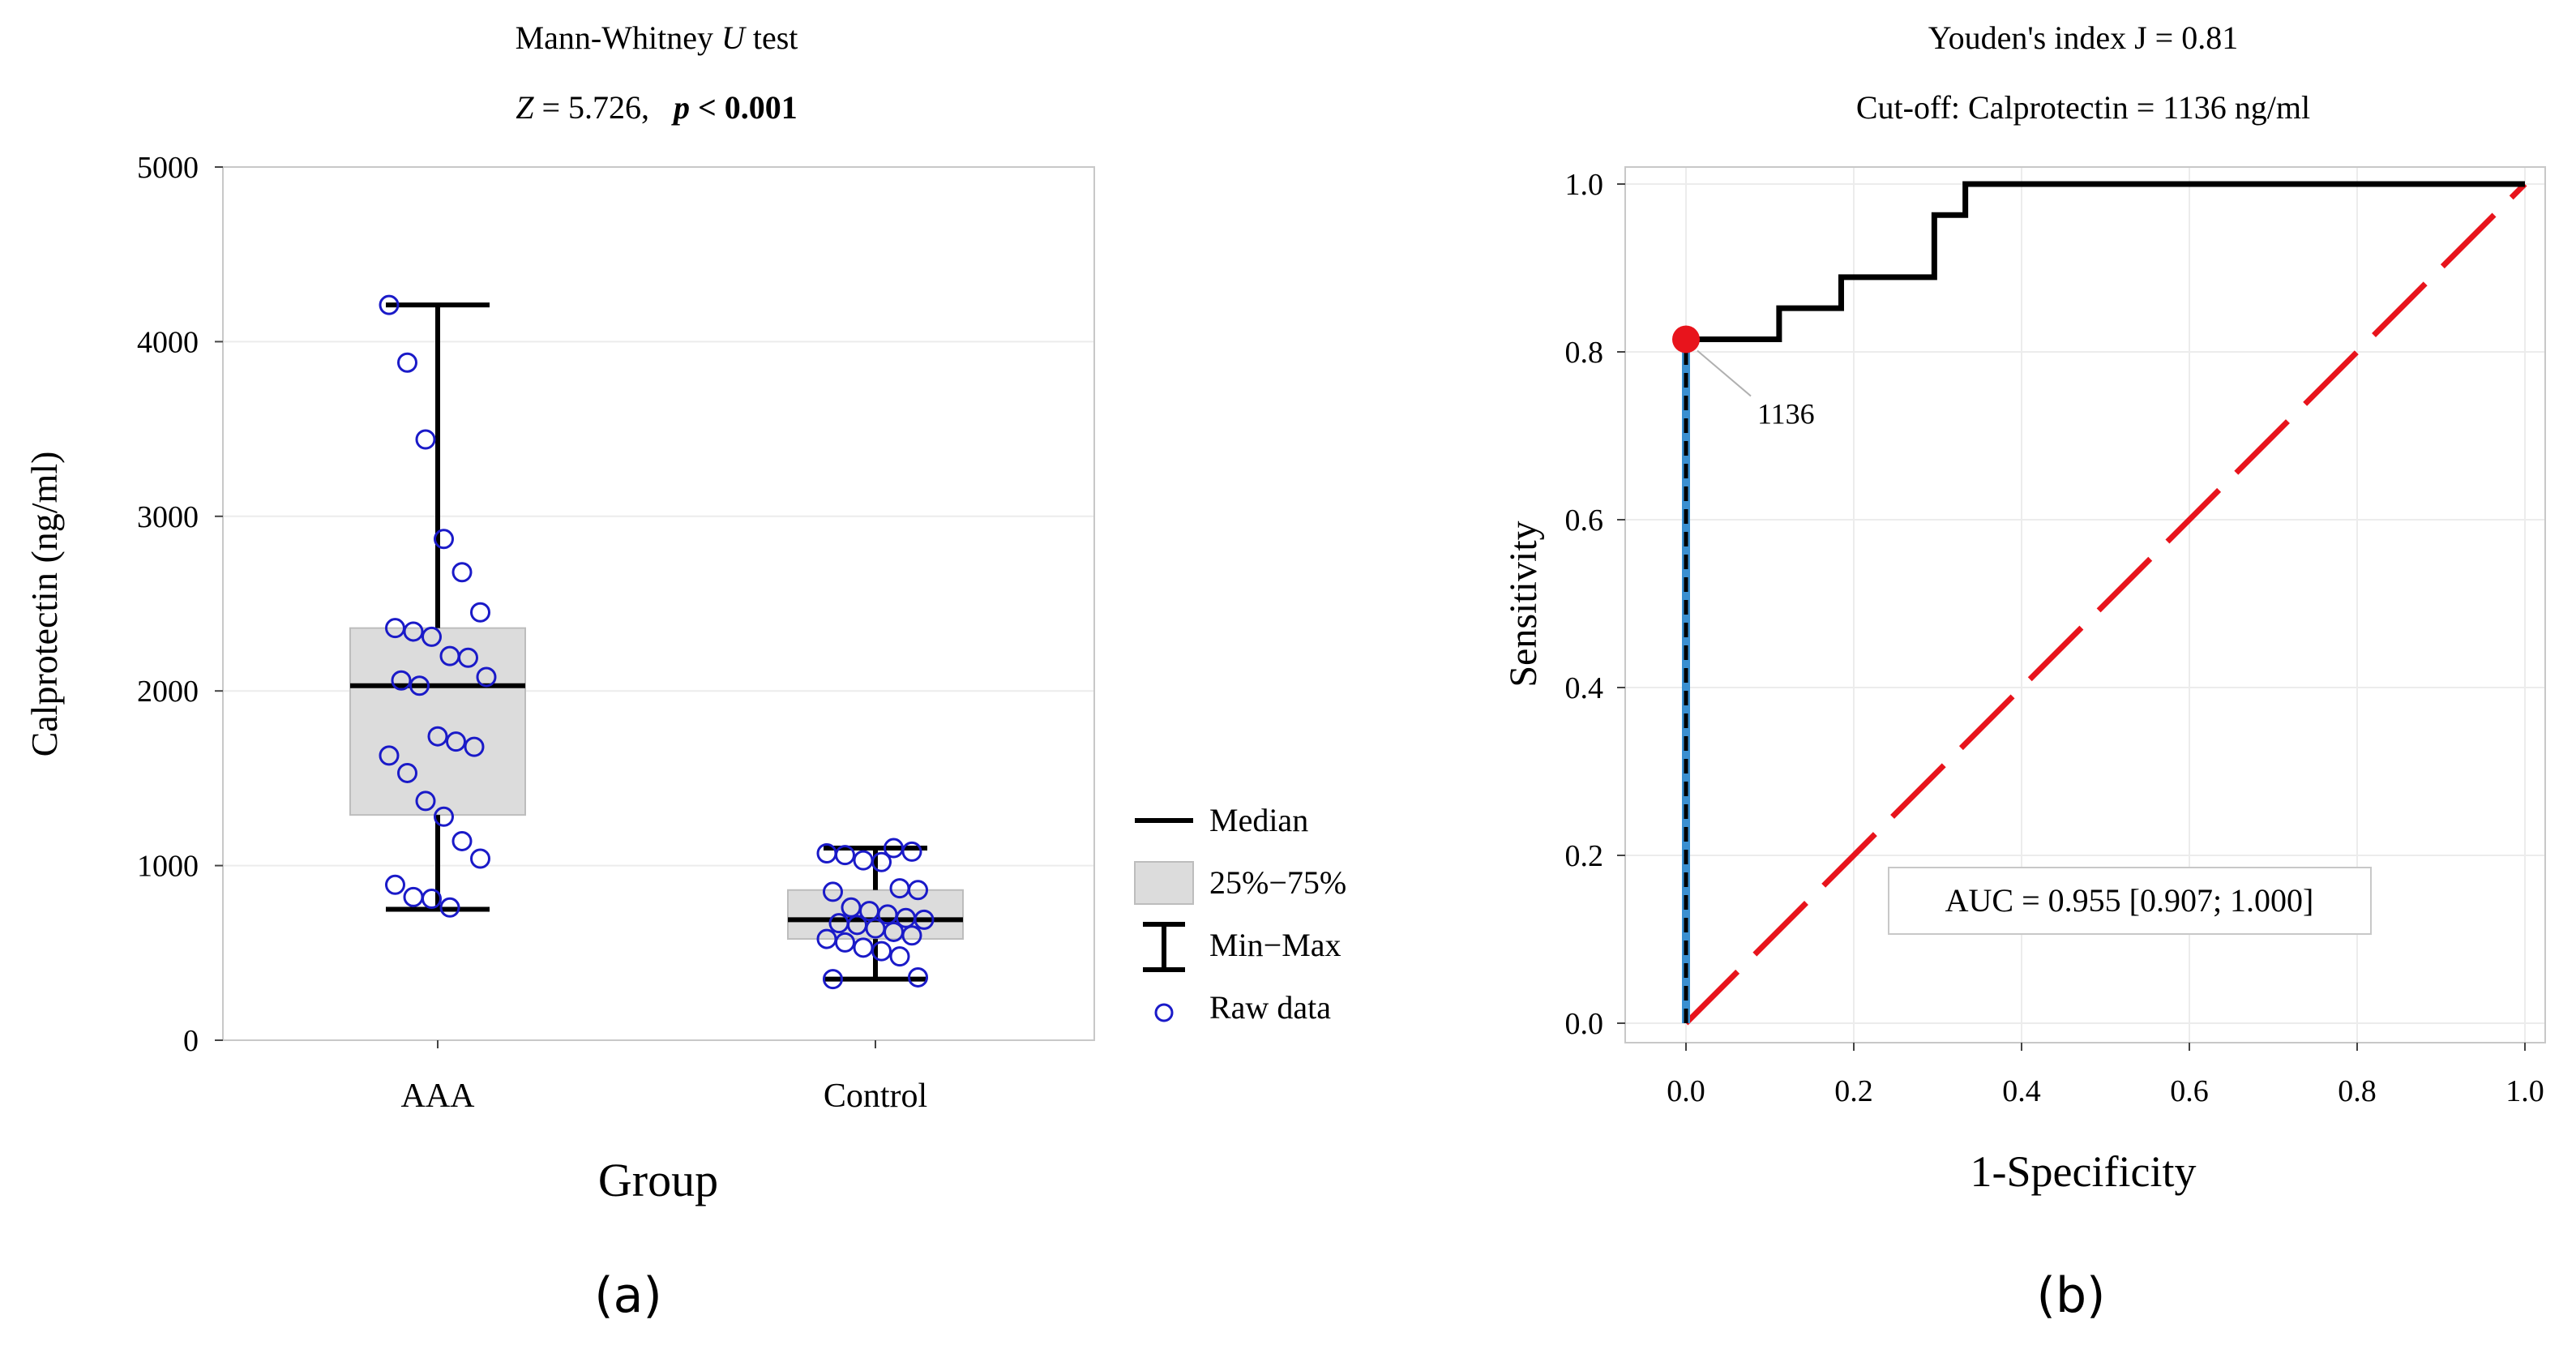 Image resolution: width=2576 pixels, height=1354 pixels. Describe the element at coordinates (2084, 1171) in the screenshot. I see `panel-b-x-axis-label: 1-Specificity` at that location.